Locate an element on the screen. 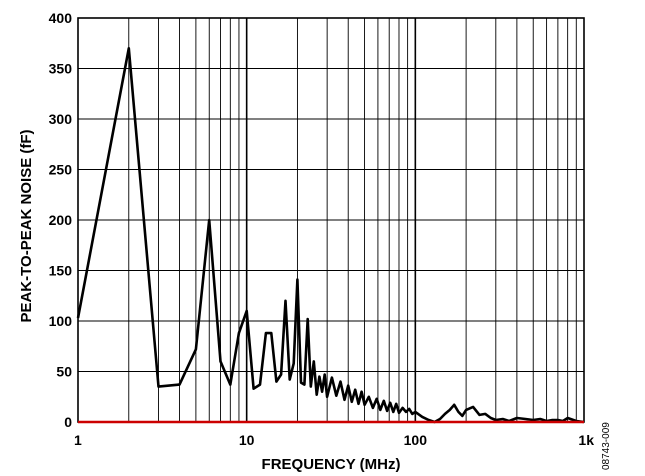 This screenshot has height=476, width=645. y-axis-title: PEAK-TO-PEAK NOISE (fF) is located at coordinates (26, 225).